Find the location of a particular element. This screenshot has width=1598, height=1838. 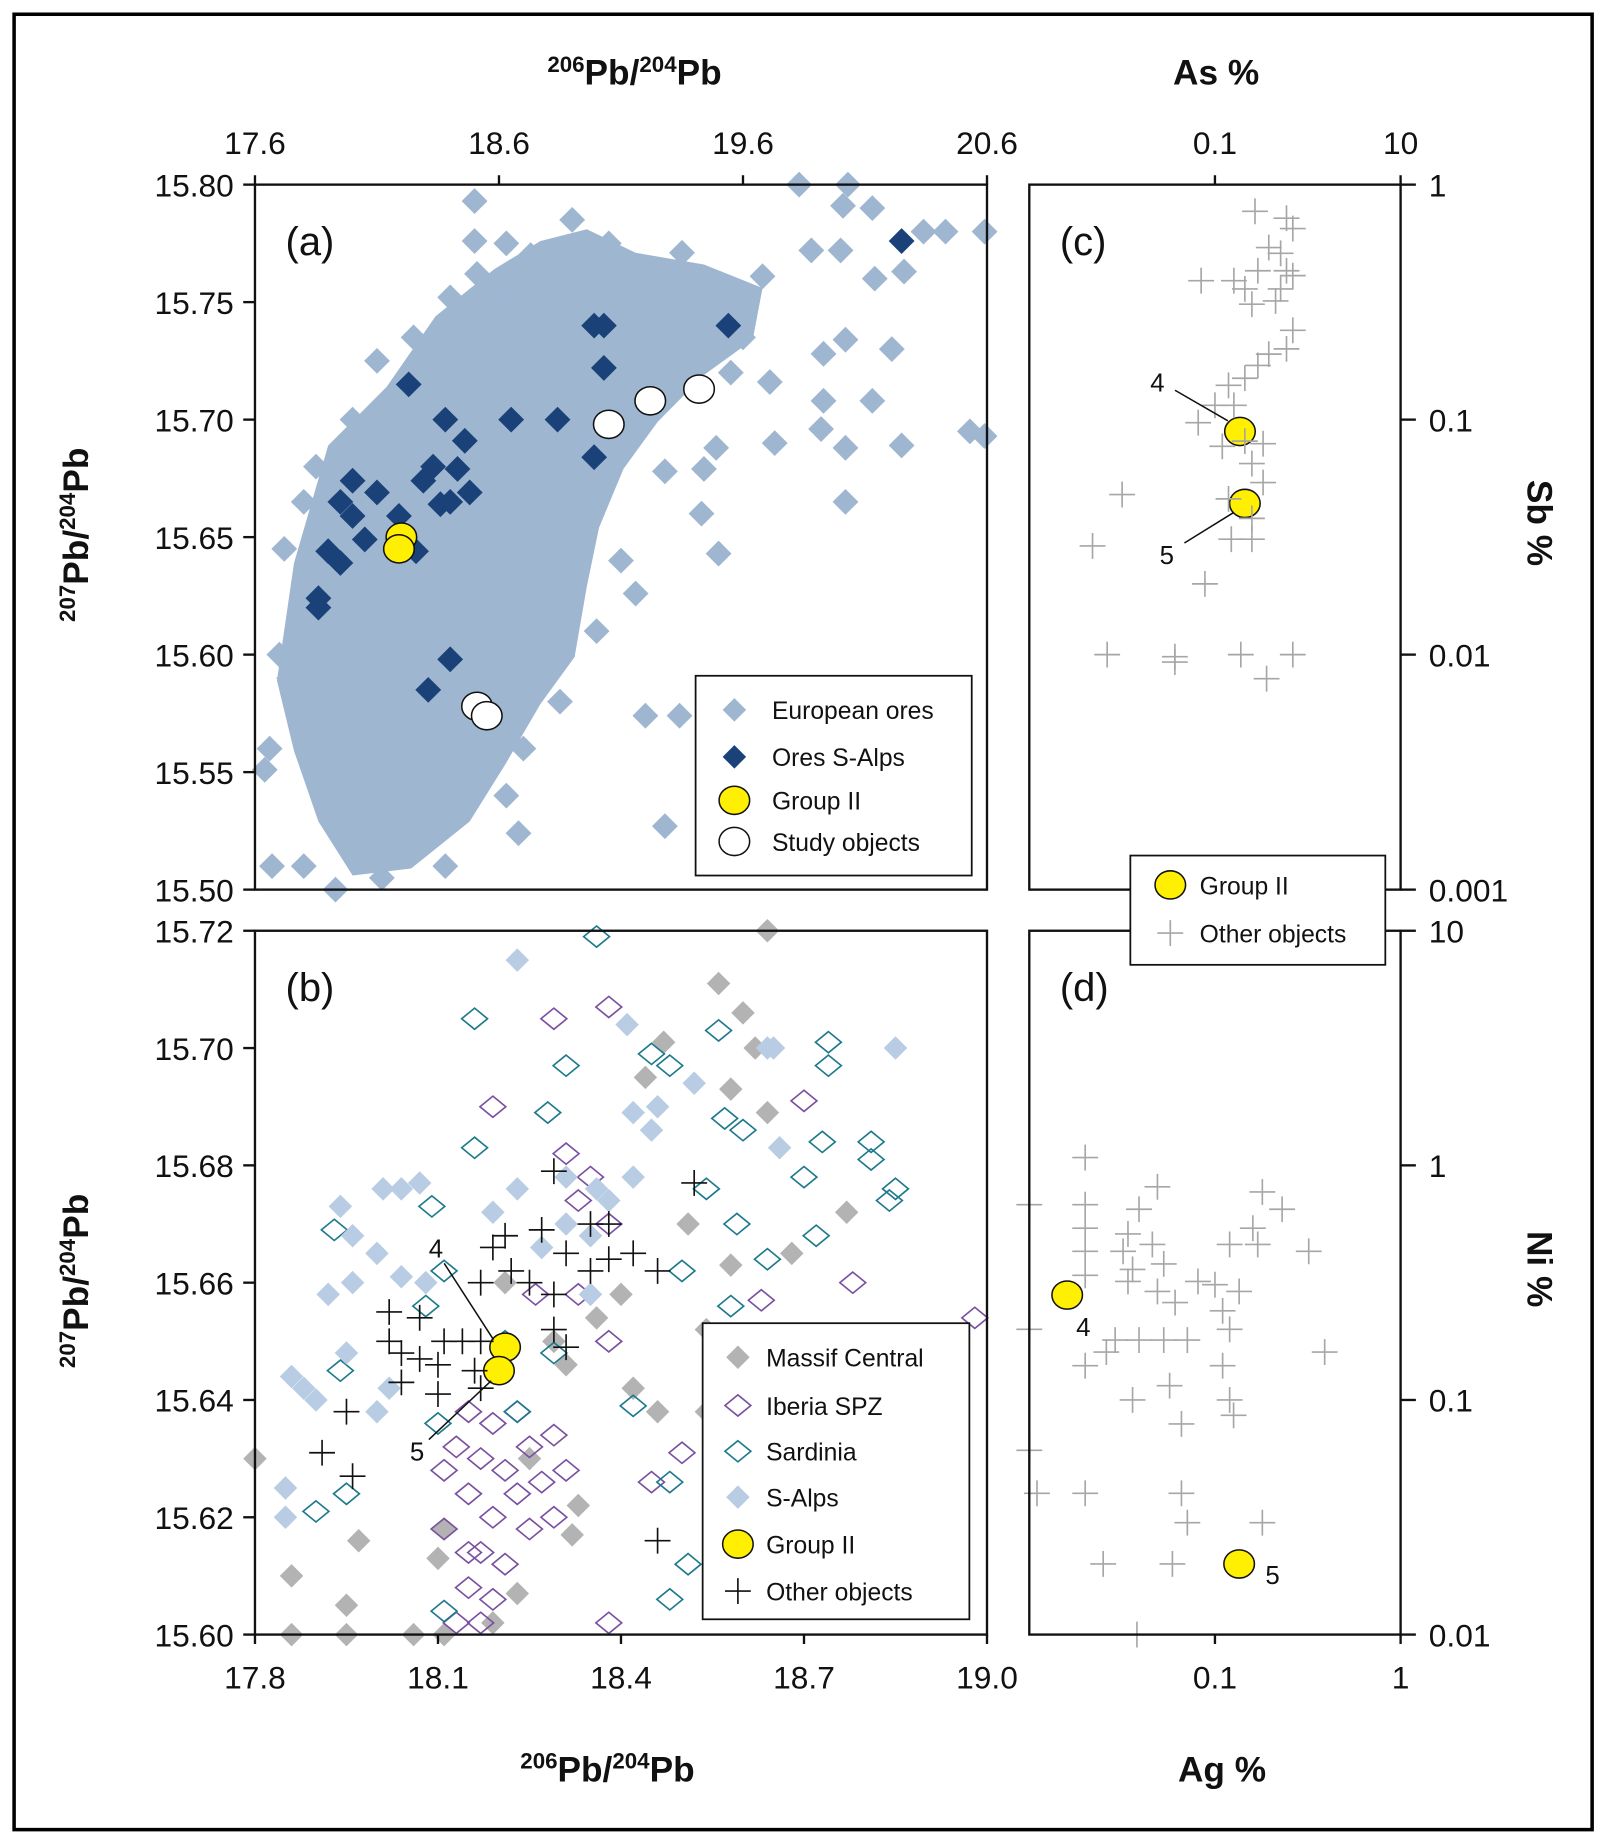

x-tick-label: 18.7 is located at coordinates (804, 1678).